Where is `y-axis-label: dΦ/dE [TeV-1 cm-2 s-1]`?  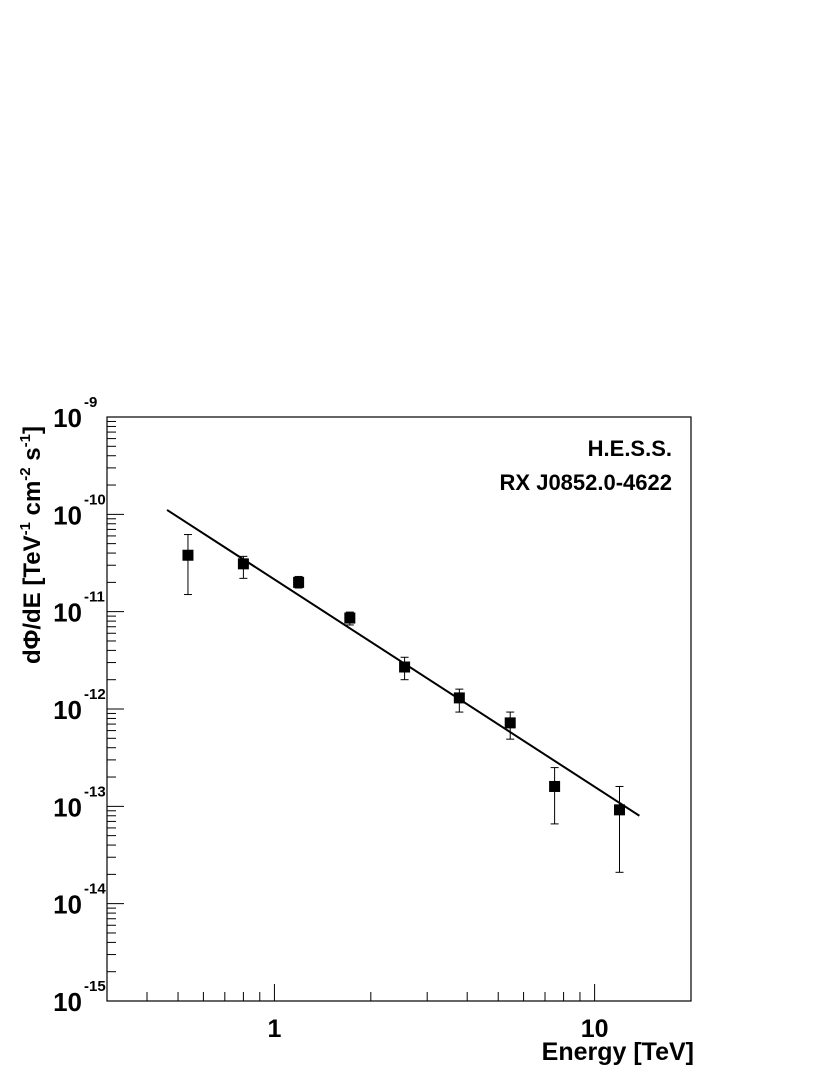 y-axis-label: dΦ/dE [TeV-1 cm-2 s-1] is located at coordinates (31, 545).